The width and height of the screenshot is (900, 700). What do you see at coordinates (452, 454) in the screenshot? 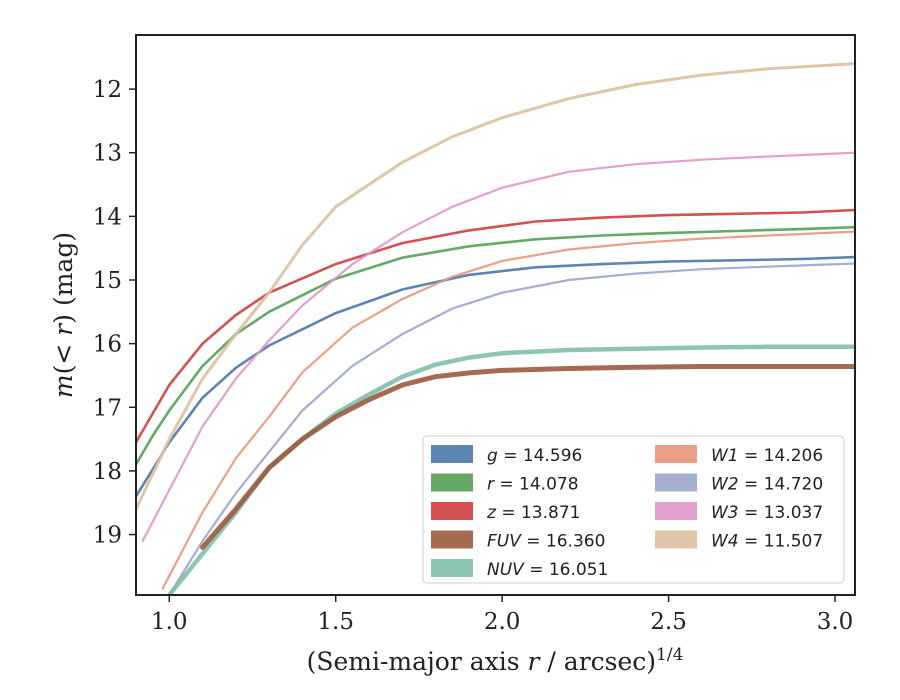
I see `legend-swatch-g` at bounding box center [452, 454].